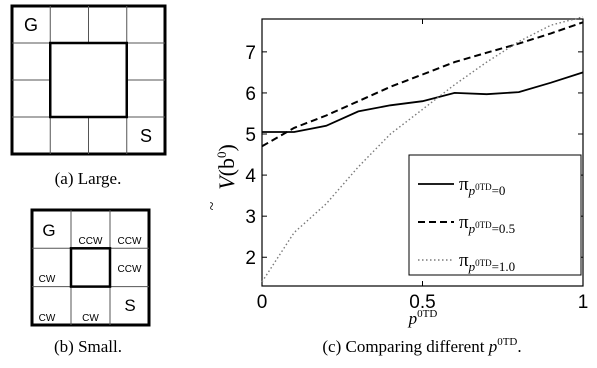 This screenshot has height=368, width=597. What do you see at coordinates (487, 262) in the screenshot?
I see `legend-label-2: πp0TD=1.0` at bounding box center [487, 262].